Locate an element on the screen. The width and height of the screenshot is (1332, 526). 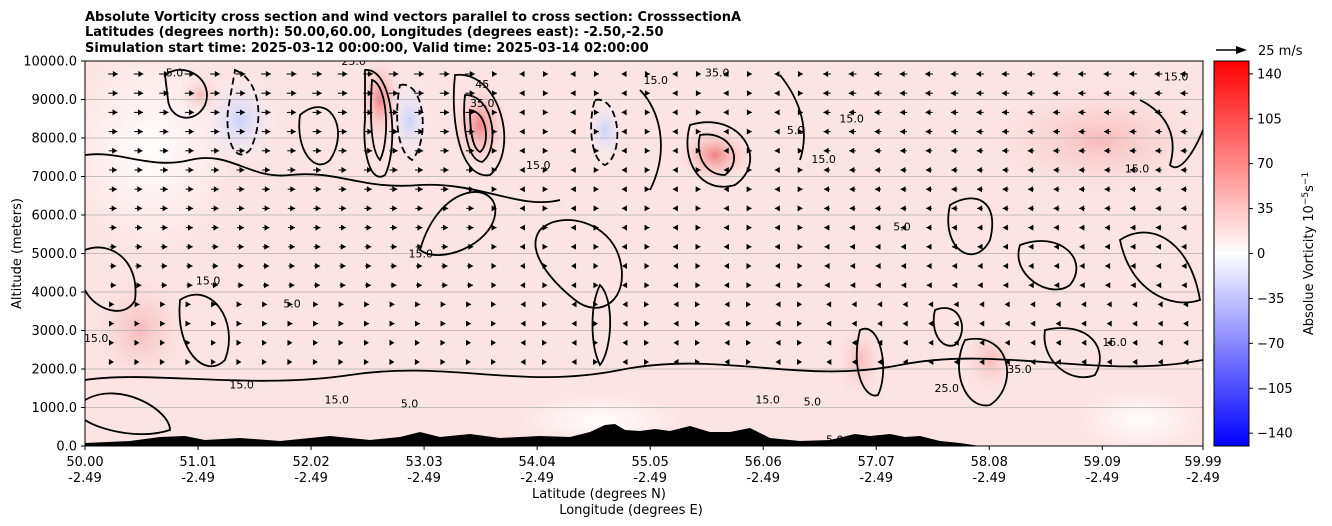
contour-label: 5.0 is located at coordinates (292, 303).